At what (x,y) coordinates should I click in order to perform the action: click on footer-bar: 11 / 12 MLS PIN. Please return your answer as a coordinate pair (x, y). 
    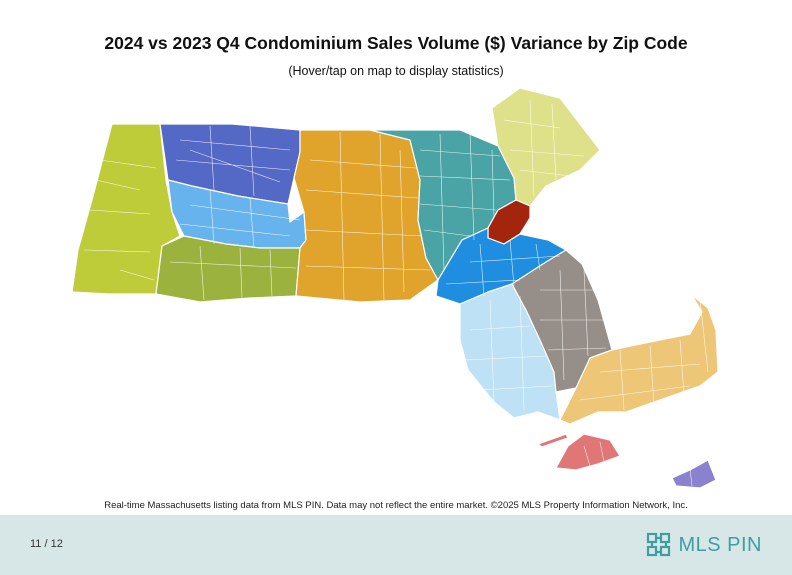
    Looking at the image, I should click on (396, 545).